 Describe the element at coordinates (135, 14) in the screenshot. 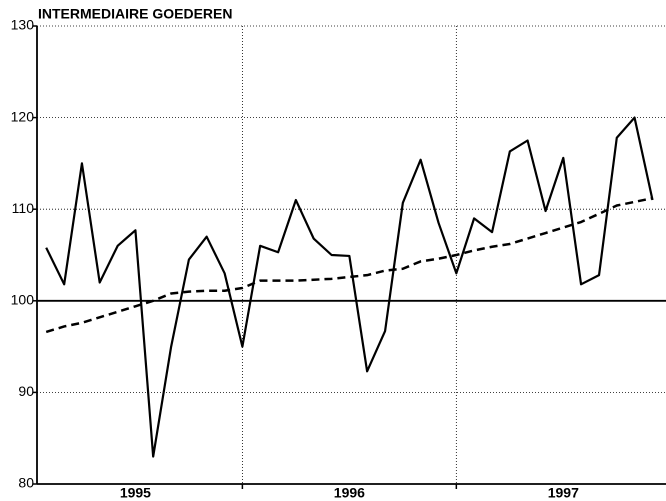

I see `chart-title: INTERMEDIAIRE GOEDEREN` at that location.